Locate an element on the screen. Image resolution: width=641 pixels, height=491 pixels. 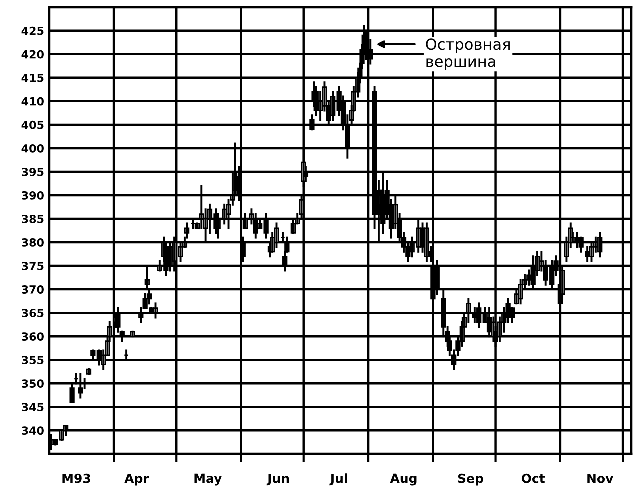
y-tick-label: 375 is located at coordinates (33, 266).